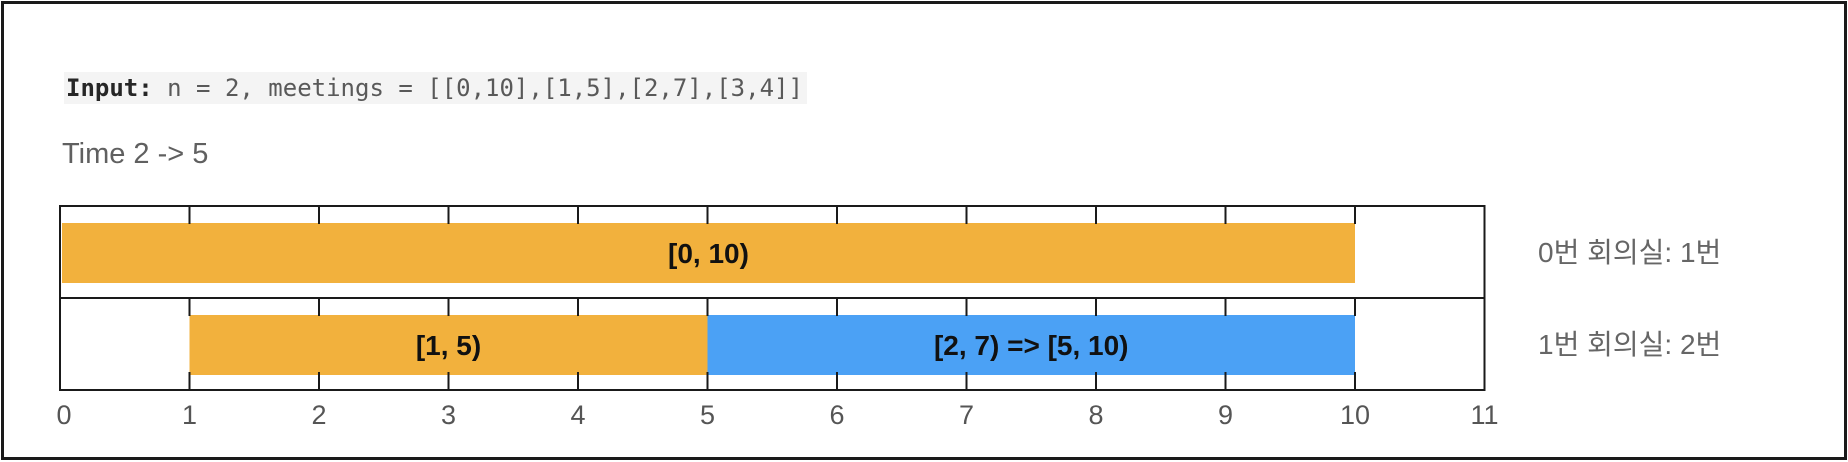 The height and width of the screenshot is (462, 1848). Describe the element at coordinates (109, 88) in the screenshot. I see `input-label: Input:` at that location.